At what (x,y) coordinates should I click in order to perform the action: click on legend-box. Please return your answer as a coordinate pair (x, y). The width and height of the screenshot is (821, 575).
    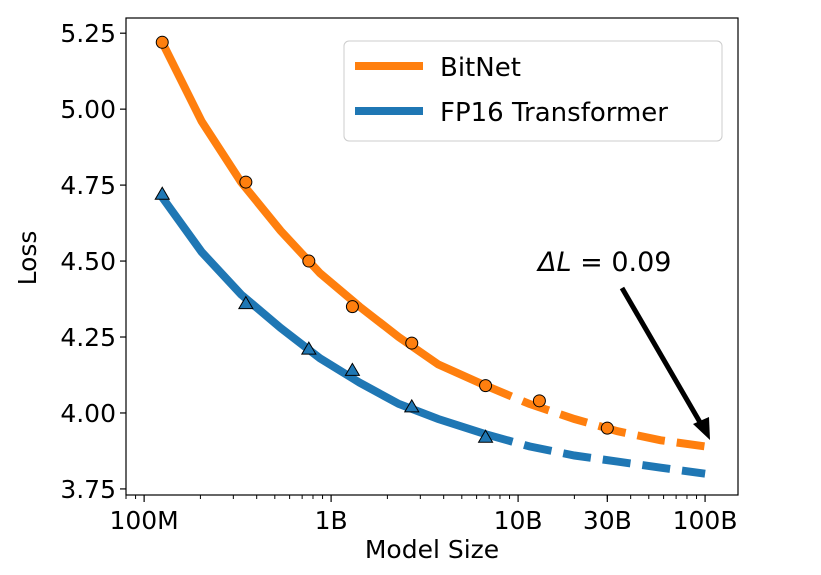
    Looking at the image, I should click on (533, 91).